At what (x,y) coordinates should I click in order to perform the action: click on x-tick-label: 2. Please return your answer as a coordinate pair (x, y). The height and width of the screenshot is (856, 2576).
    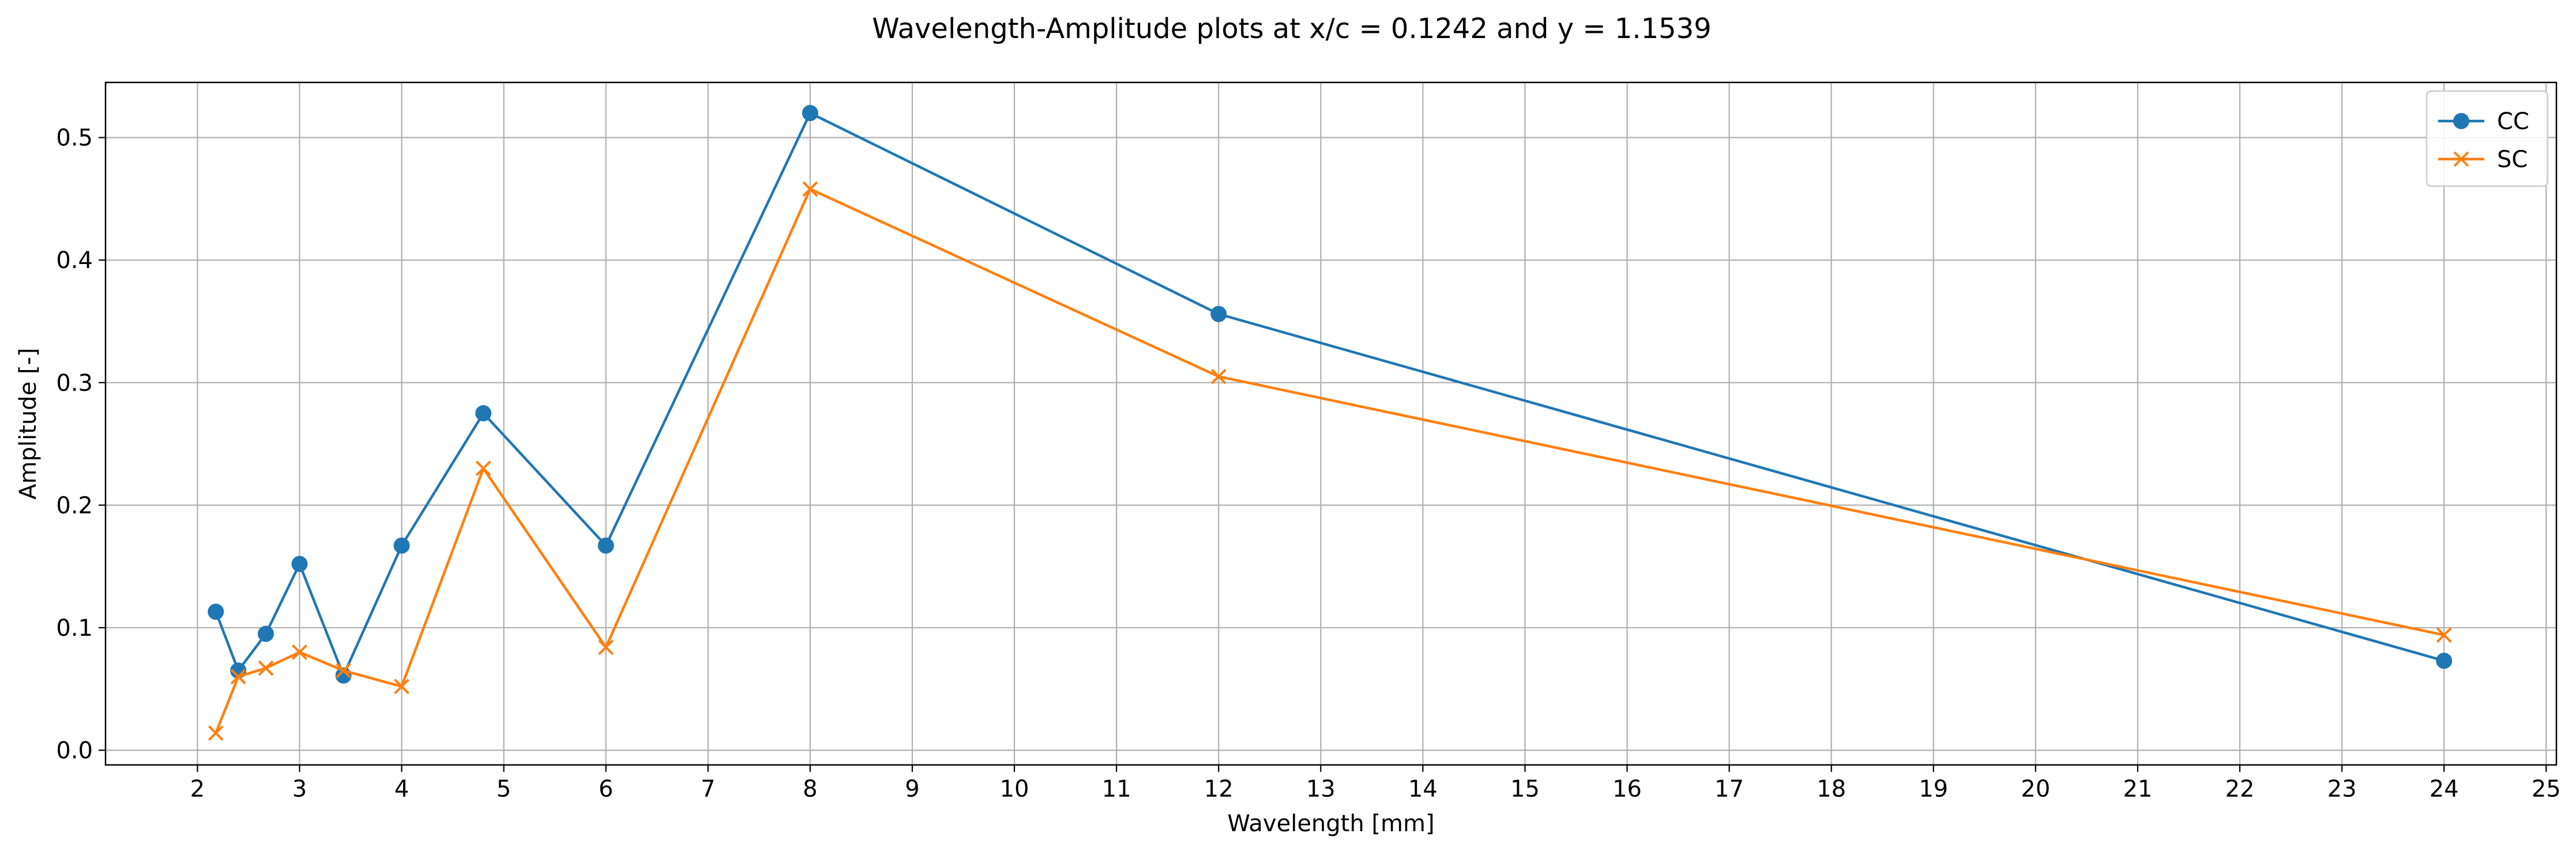
    Looking at the image, I should click on (197, 789).